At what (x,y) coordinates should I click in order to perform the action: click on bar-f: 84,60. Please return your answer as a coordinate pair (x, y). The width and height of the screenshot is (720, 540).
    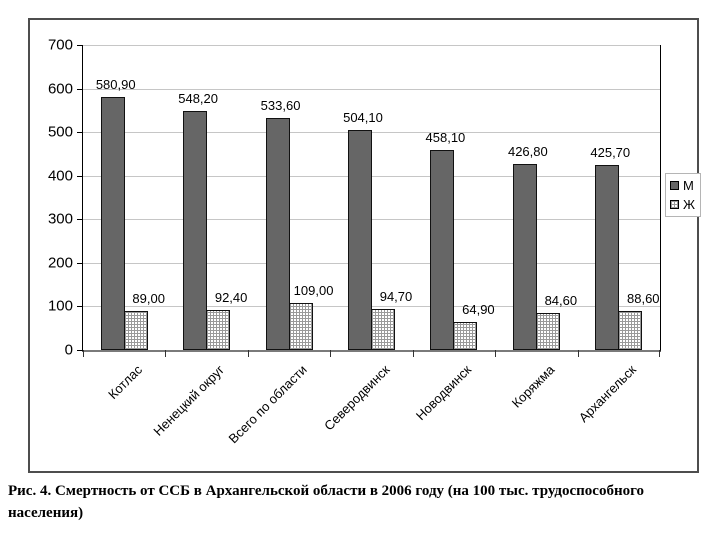
    Looking at the image, I should click on (556, 321).